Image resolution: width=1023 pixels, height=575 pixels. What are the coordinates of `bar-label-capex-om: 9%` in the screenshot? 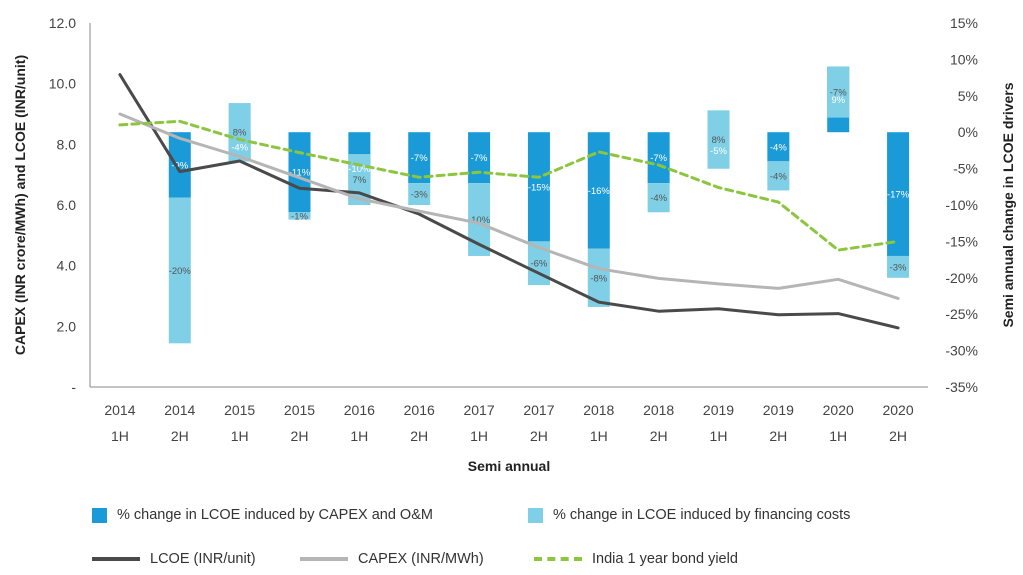 It's located at (838, 100).